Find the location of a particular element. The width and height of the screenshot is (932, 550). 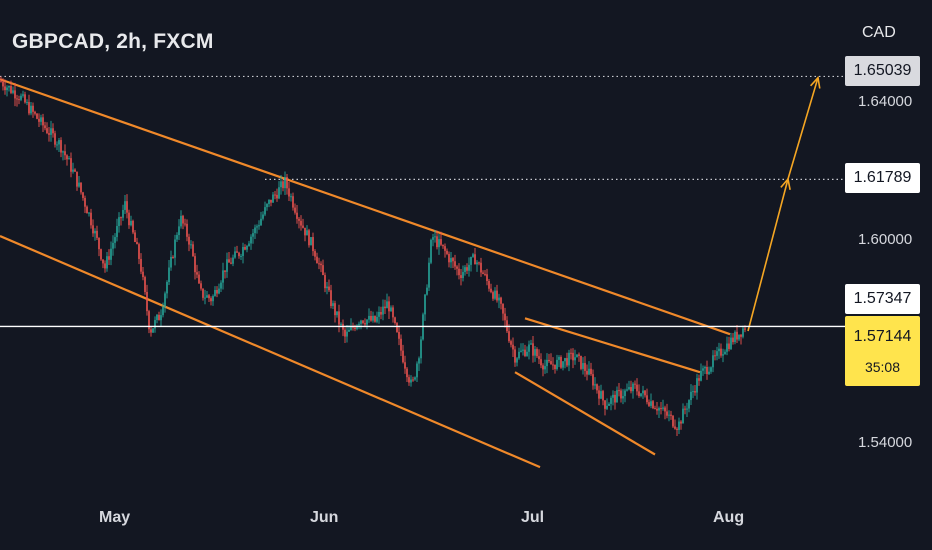

current-price-tag: 1.57144 35:08 is located at coordinates (882, 351).